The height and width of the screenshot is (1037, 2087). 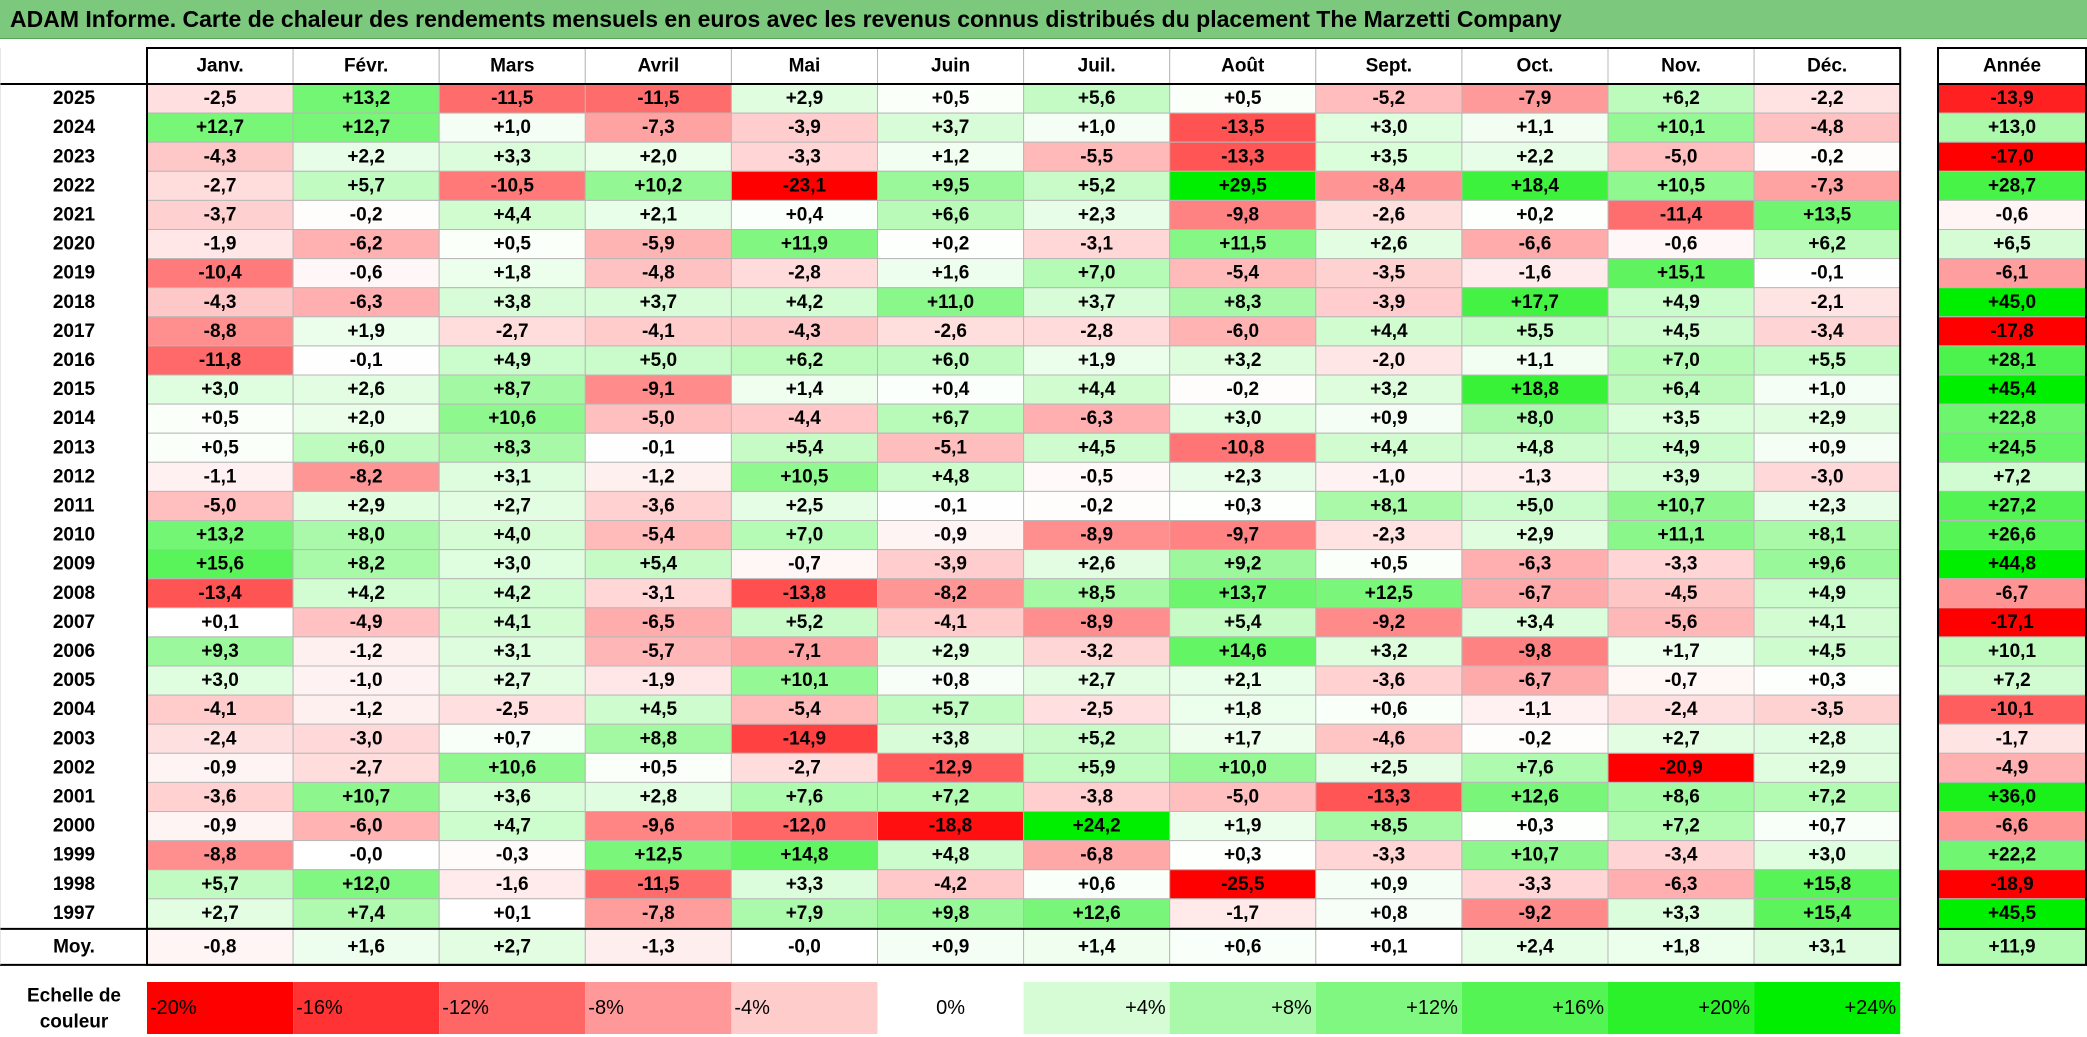 I want to click on row-year-label: 2003, so click(x=74, y=738).